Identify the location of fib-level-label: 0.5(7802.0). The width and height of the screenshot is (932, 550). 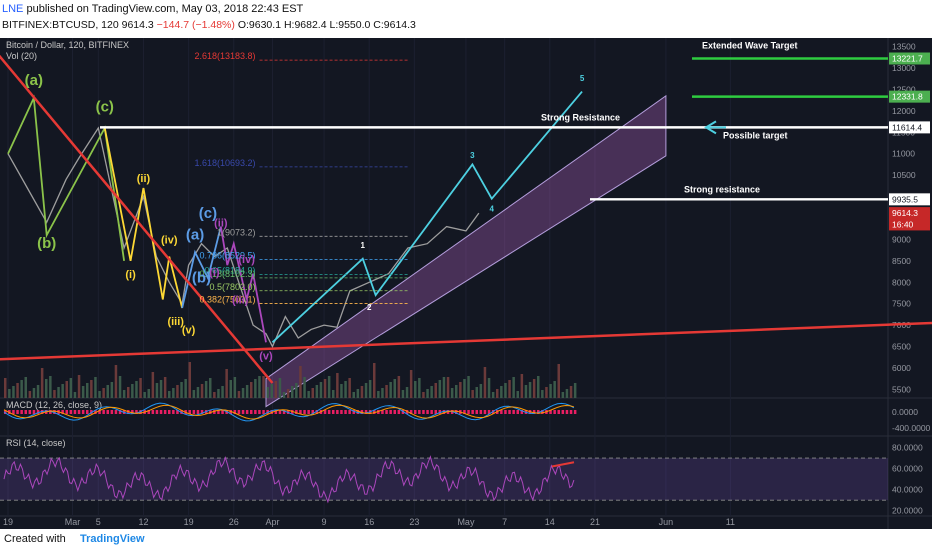
(233, 287).